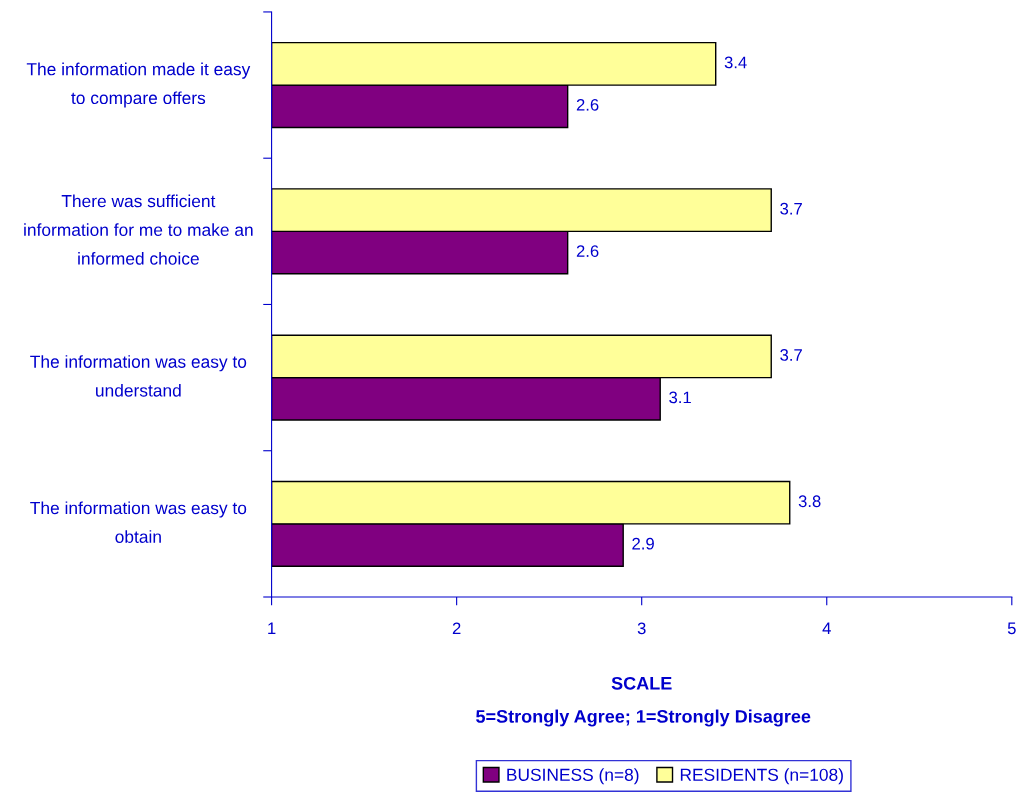 This screenshot has width=1021, height=796. Describe the element at coordinates (680, 397) in the screenshot. I see `data-label: 3.1` at that location.